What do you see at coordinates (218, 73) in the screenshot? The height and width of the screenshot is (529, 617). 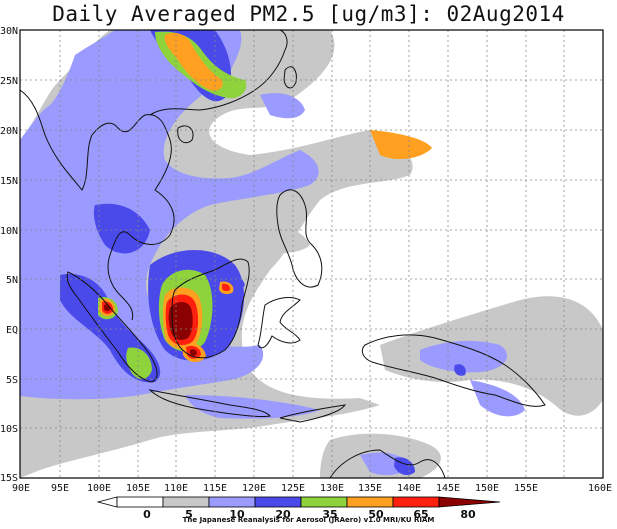 I see `coastline-china-south` at bounding box center [218, 73].